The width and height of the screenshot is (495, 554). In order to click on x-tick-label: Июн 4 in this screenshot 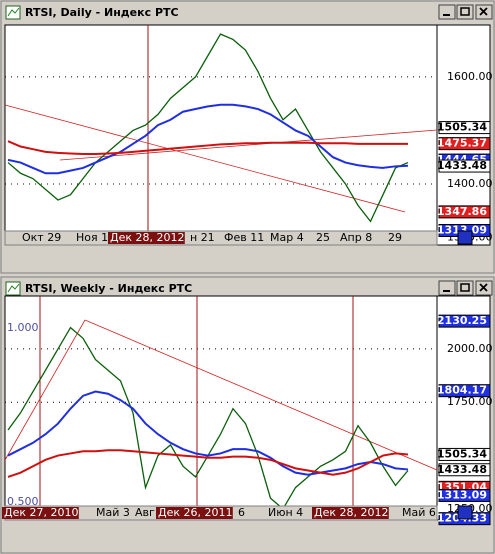, I will do `click(285, 512)`.